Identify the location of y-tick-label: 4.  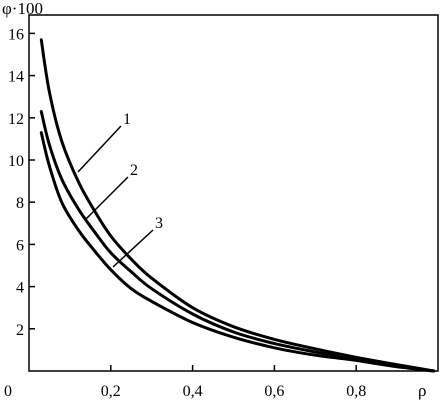
(20, 288).